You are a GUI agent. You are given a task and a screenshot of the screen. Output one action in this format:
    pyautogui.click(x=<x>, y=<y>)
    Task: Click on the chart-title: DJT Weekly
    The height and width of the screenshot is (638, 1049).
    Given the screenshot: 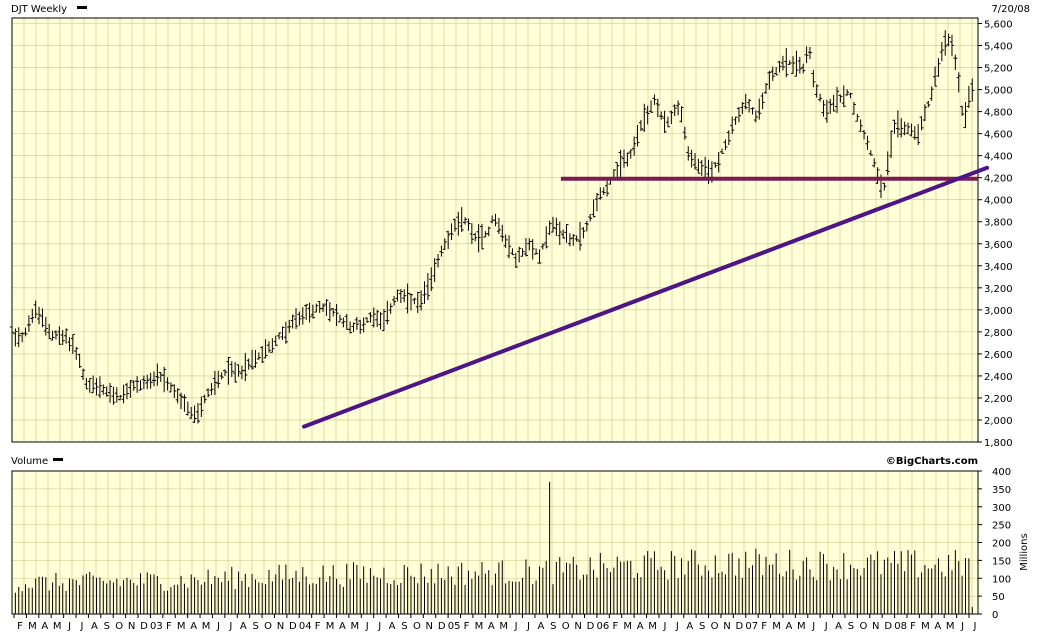 What is the action you would take?
    pyautogui.click(x=39, y=9)
    